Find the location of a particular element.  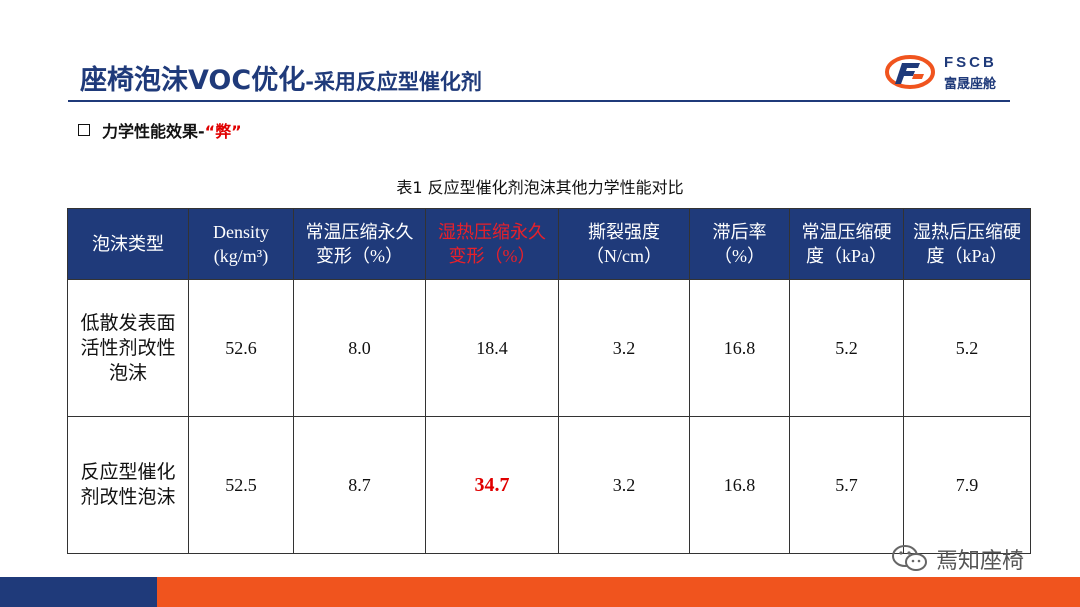

cell-compression-set: 8.0 is located at coordinates (359, 348).